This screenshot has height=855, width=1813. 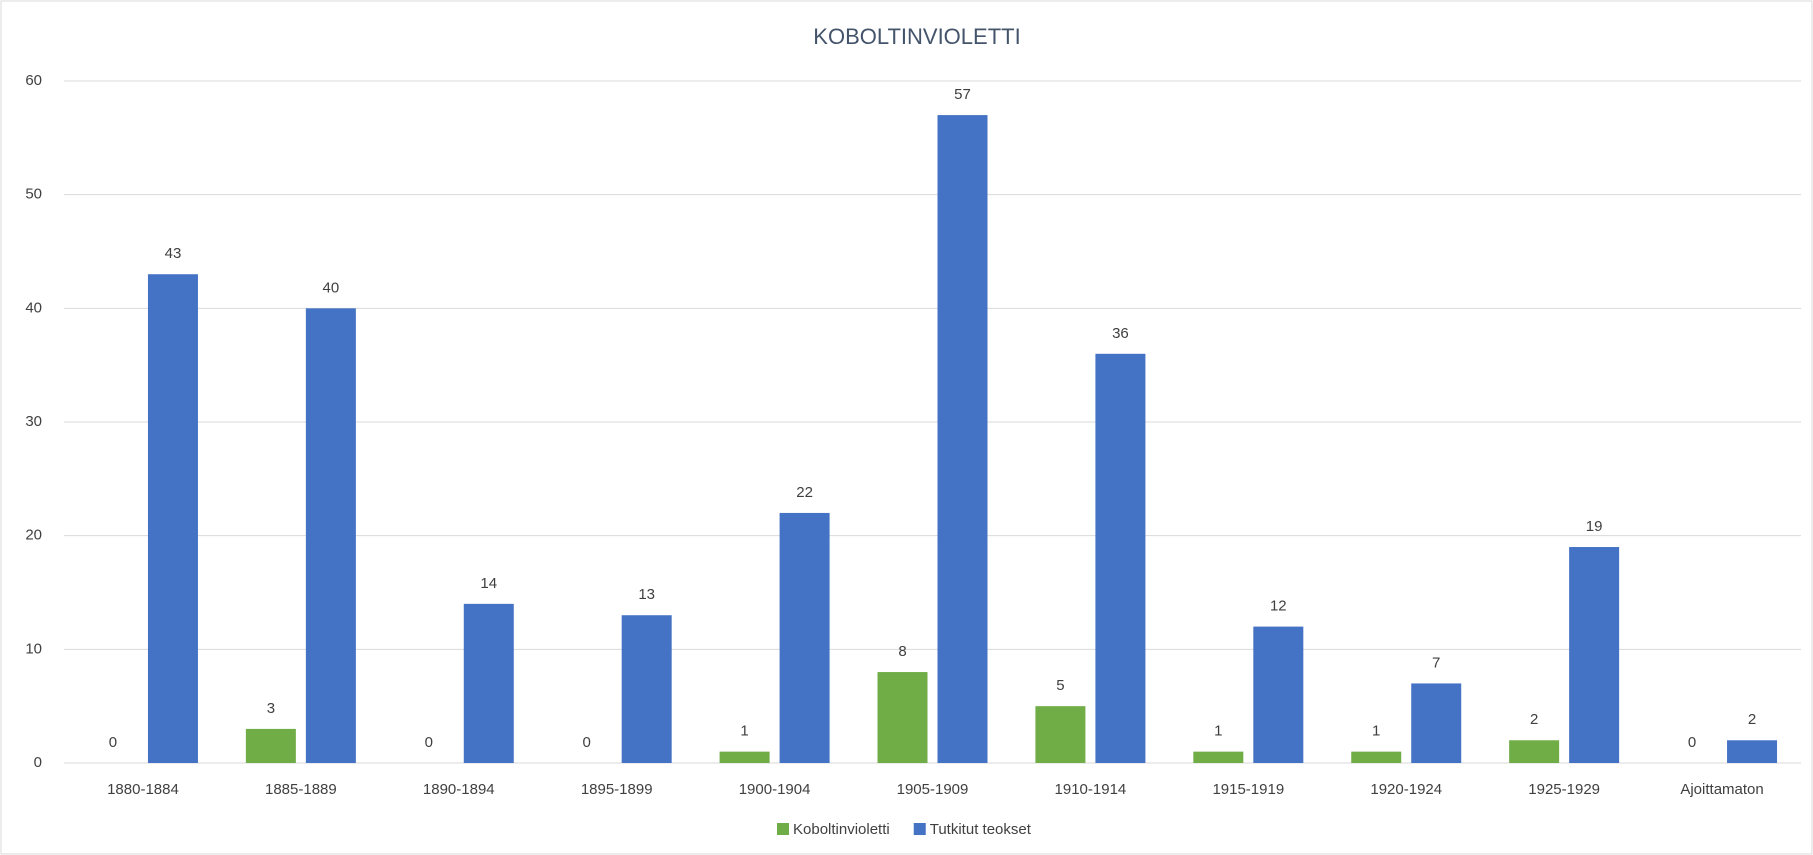 What do you see at coordinates (1721, 789) in the screenshot?
I see `x-tick-label: Ajoittamaton` at bounding box center [1721, 789].